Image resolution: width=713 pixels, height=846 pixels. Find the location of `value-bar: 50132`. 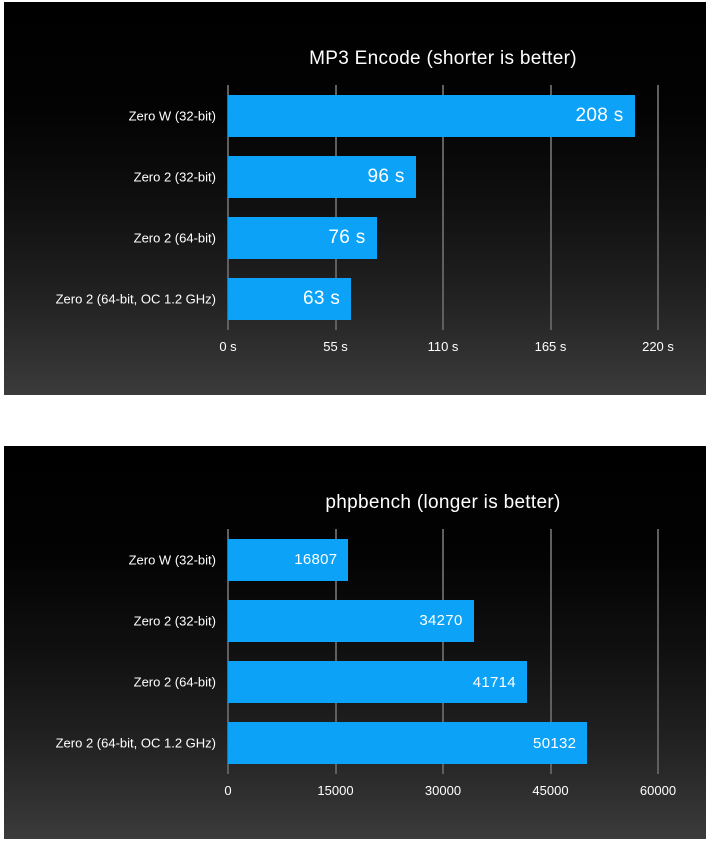

value-bar: 50132 is located at coordinates (408, 743).